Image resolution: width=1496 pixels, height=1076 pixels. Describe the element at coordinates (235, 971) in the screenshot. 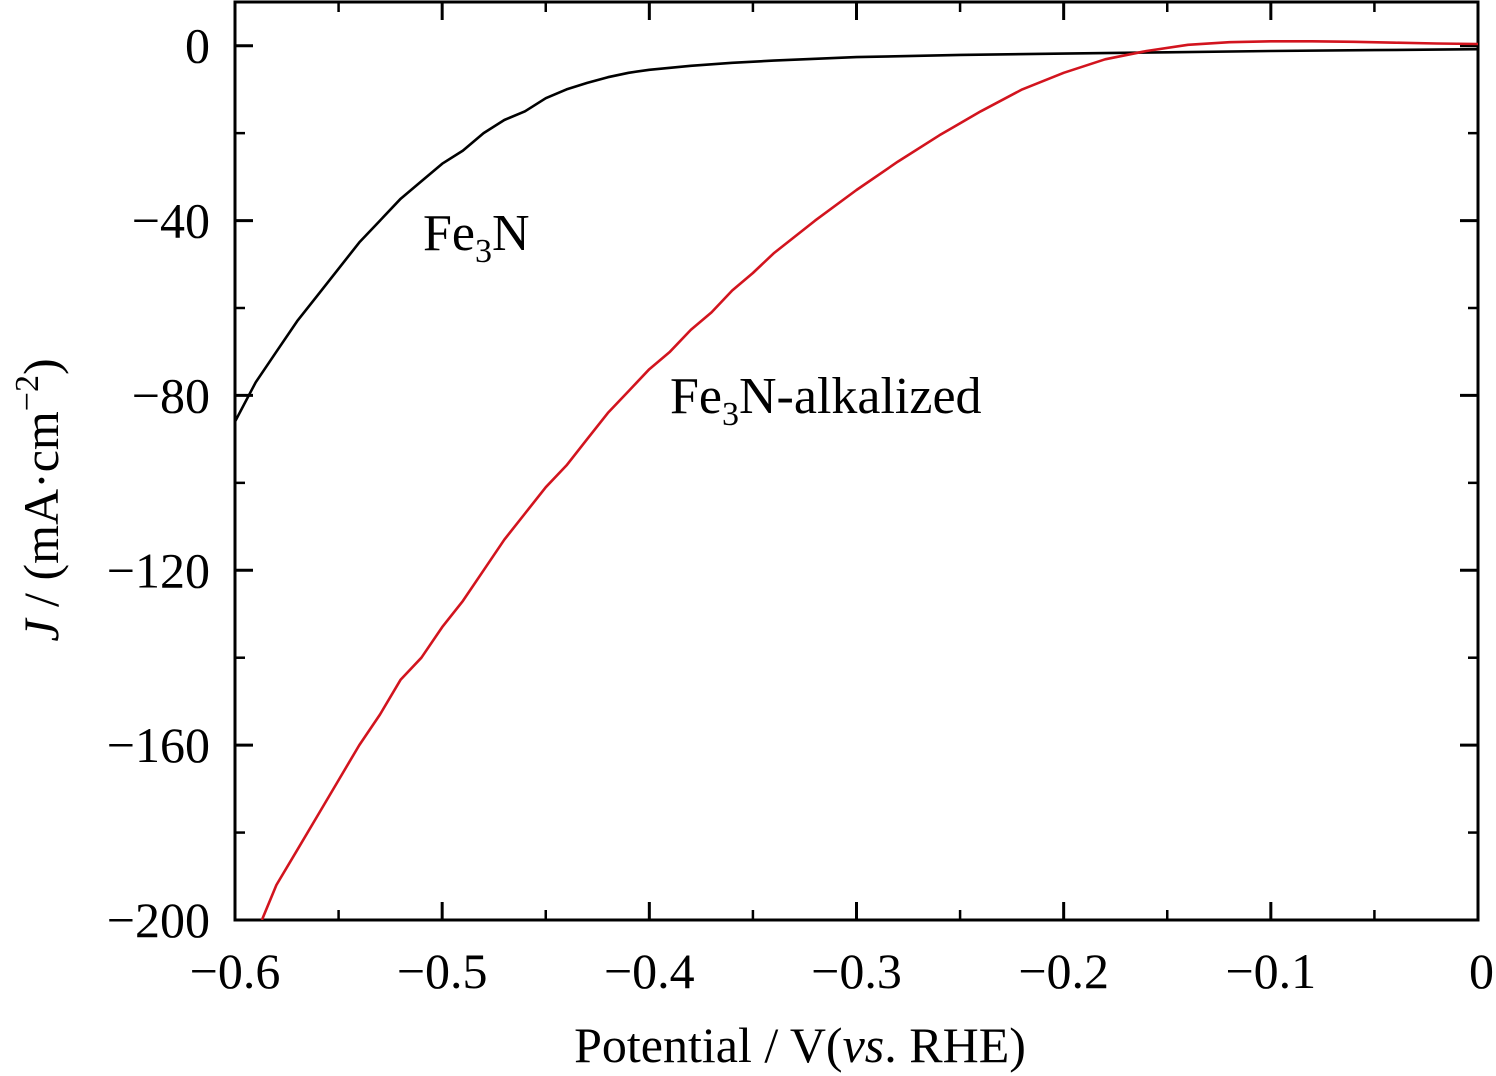

I see `x-tick-label: −0.6` at that location.